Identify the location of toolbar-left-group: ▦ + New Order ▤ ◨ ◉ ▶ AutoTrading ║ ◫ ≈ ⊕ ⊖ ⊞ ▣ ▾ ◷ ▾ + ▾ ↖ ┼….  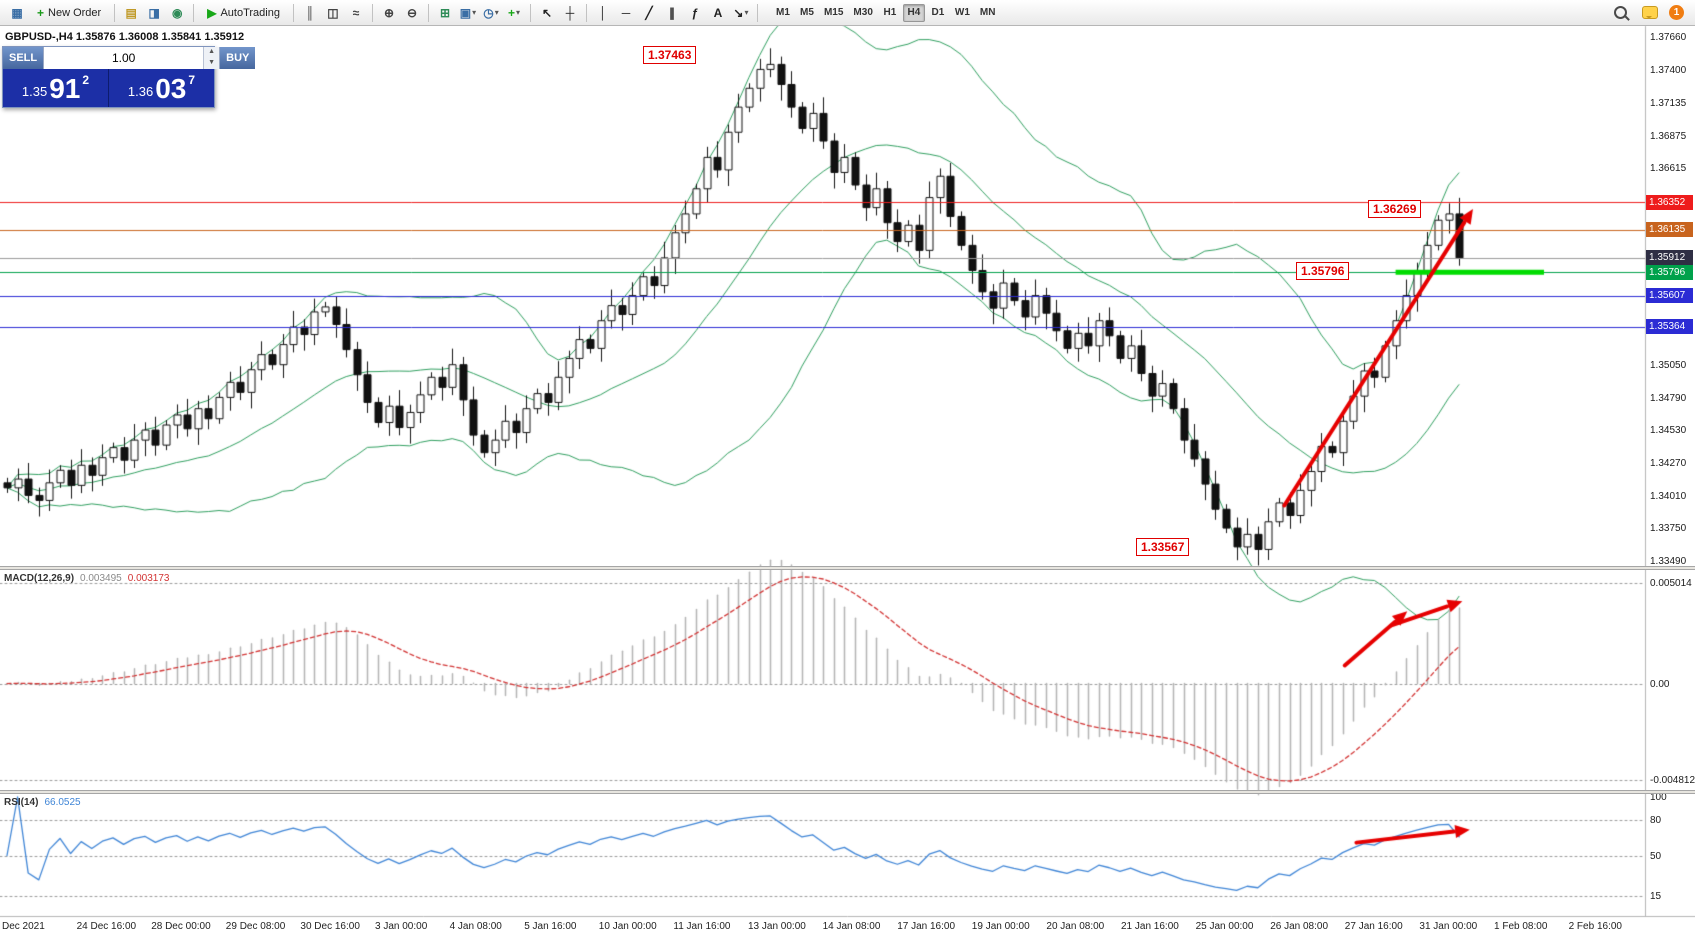
(503, 13).